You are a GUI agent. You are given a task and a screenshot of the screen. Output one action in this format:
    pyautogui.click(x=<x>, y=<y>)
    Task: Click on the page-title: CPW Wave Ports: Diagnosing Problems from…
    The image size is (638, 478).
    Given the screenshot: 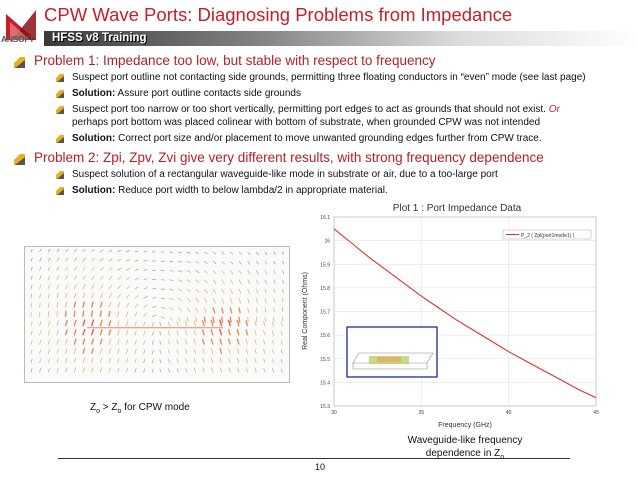 What is the action you would take?
    pyautogui.click(x=278, y=14)
    